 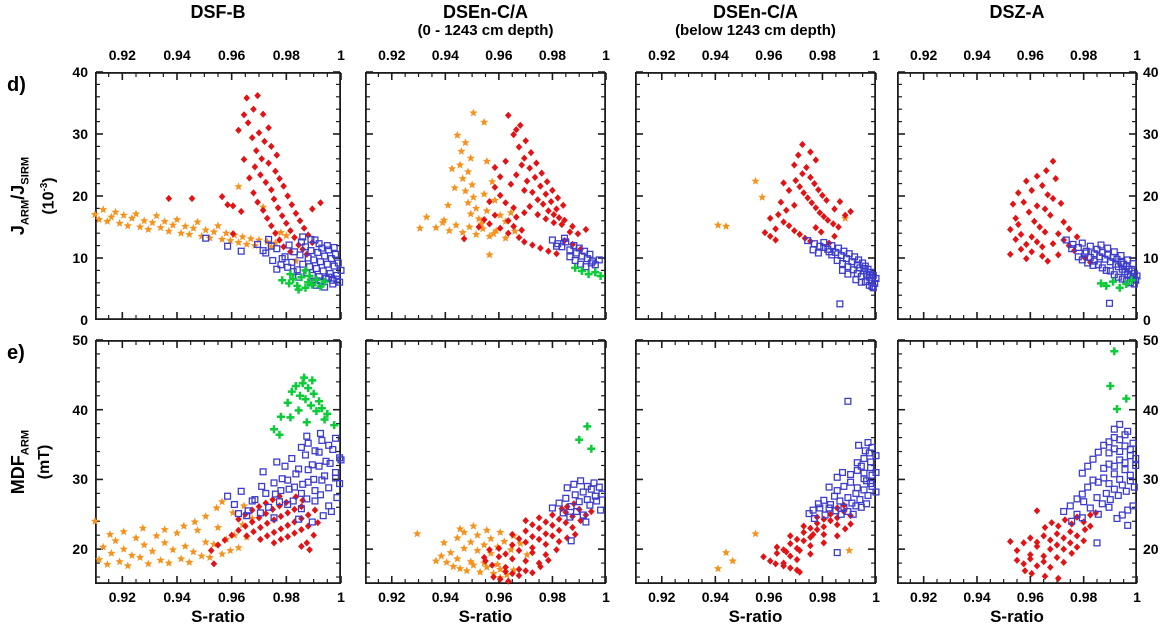 What do you see at coordinates (769, 55) in the screenshot?
I see `x-tick-label-top: 0.96` at bounding box center [769, 55].